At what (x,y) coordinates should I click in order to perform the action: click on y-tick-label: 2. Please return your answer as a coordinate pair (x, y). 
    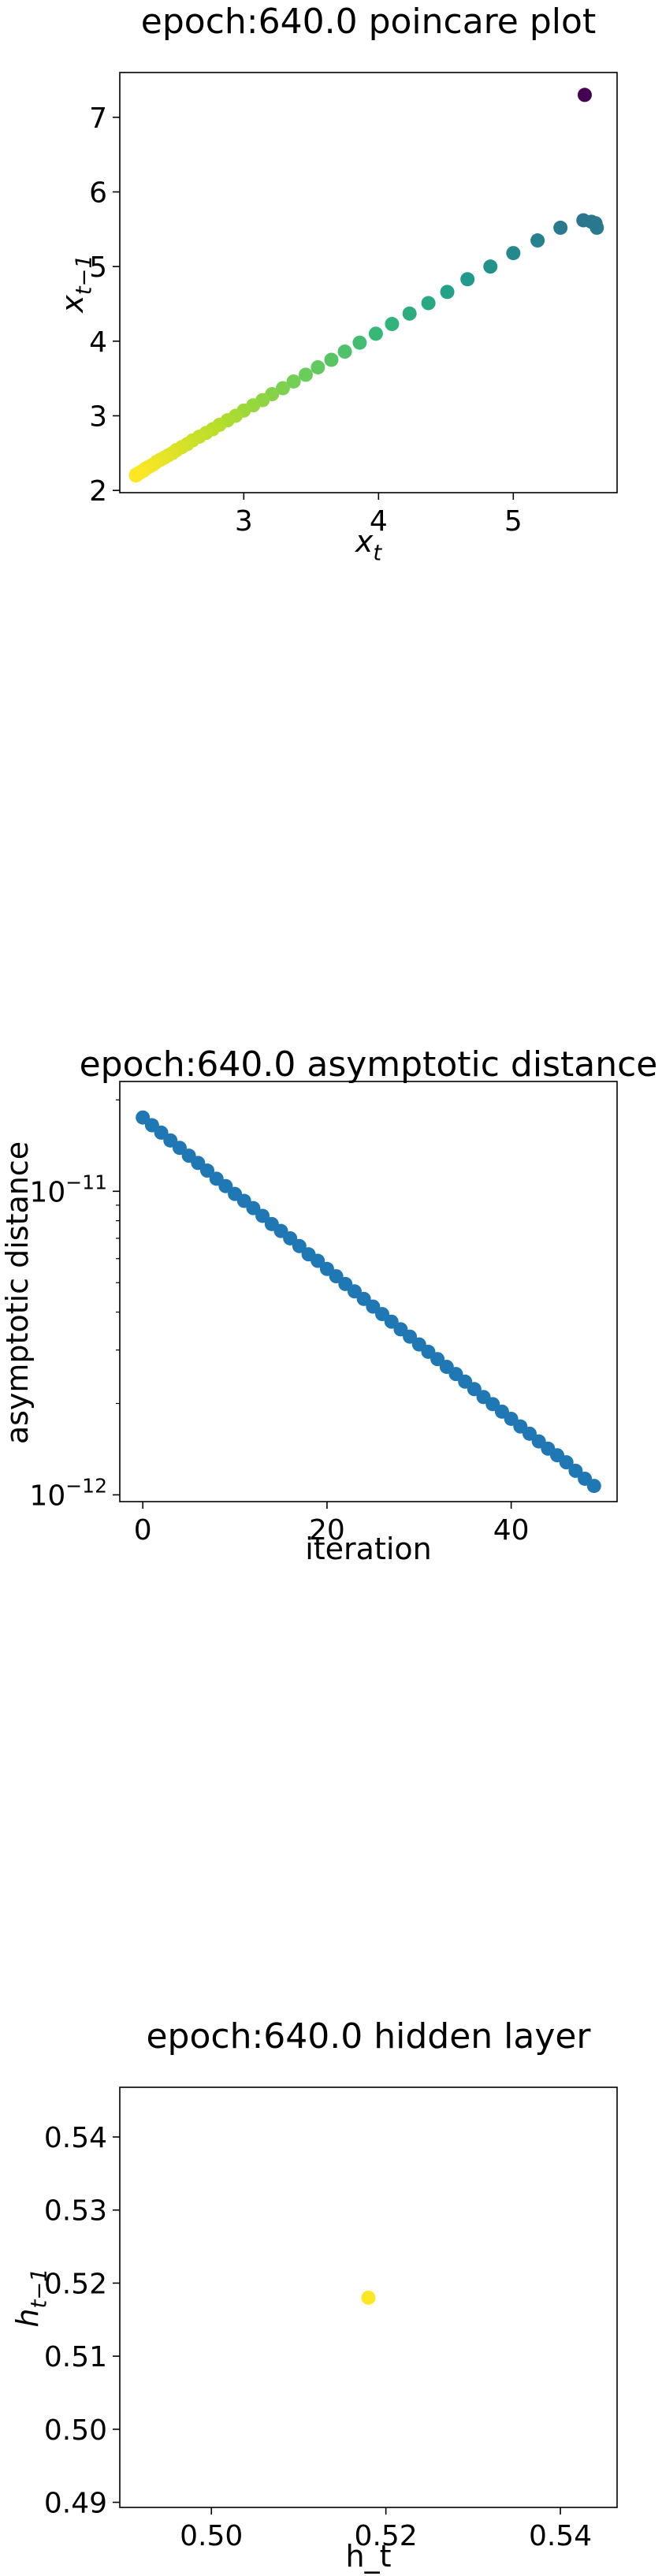
    Looking at the image, I should click on (98, 491).